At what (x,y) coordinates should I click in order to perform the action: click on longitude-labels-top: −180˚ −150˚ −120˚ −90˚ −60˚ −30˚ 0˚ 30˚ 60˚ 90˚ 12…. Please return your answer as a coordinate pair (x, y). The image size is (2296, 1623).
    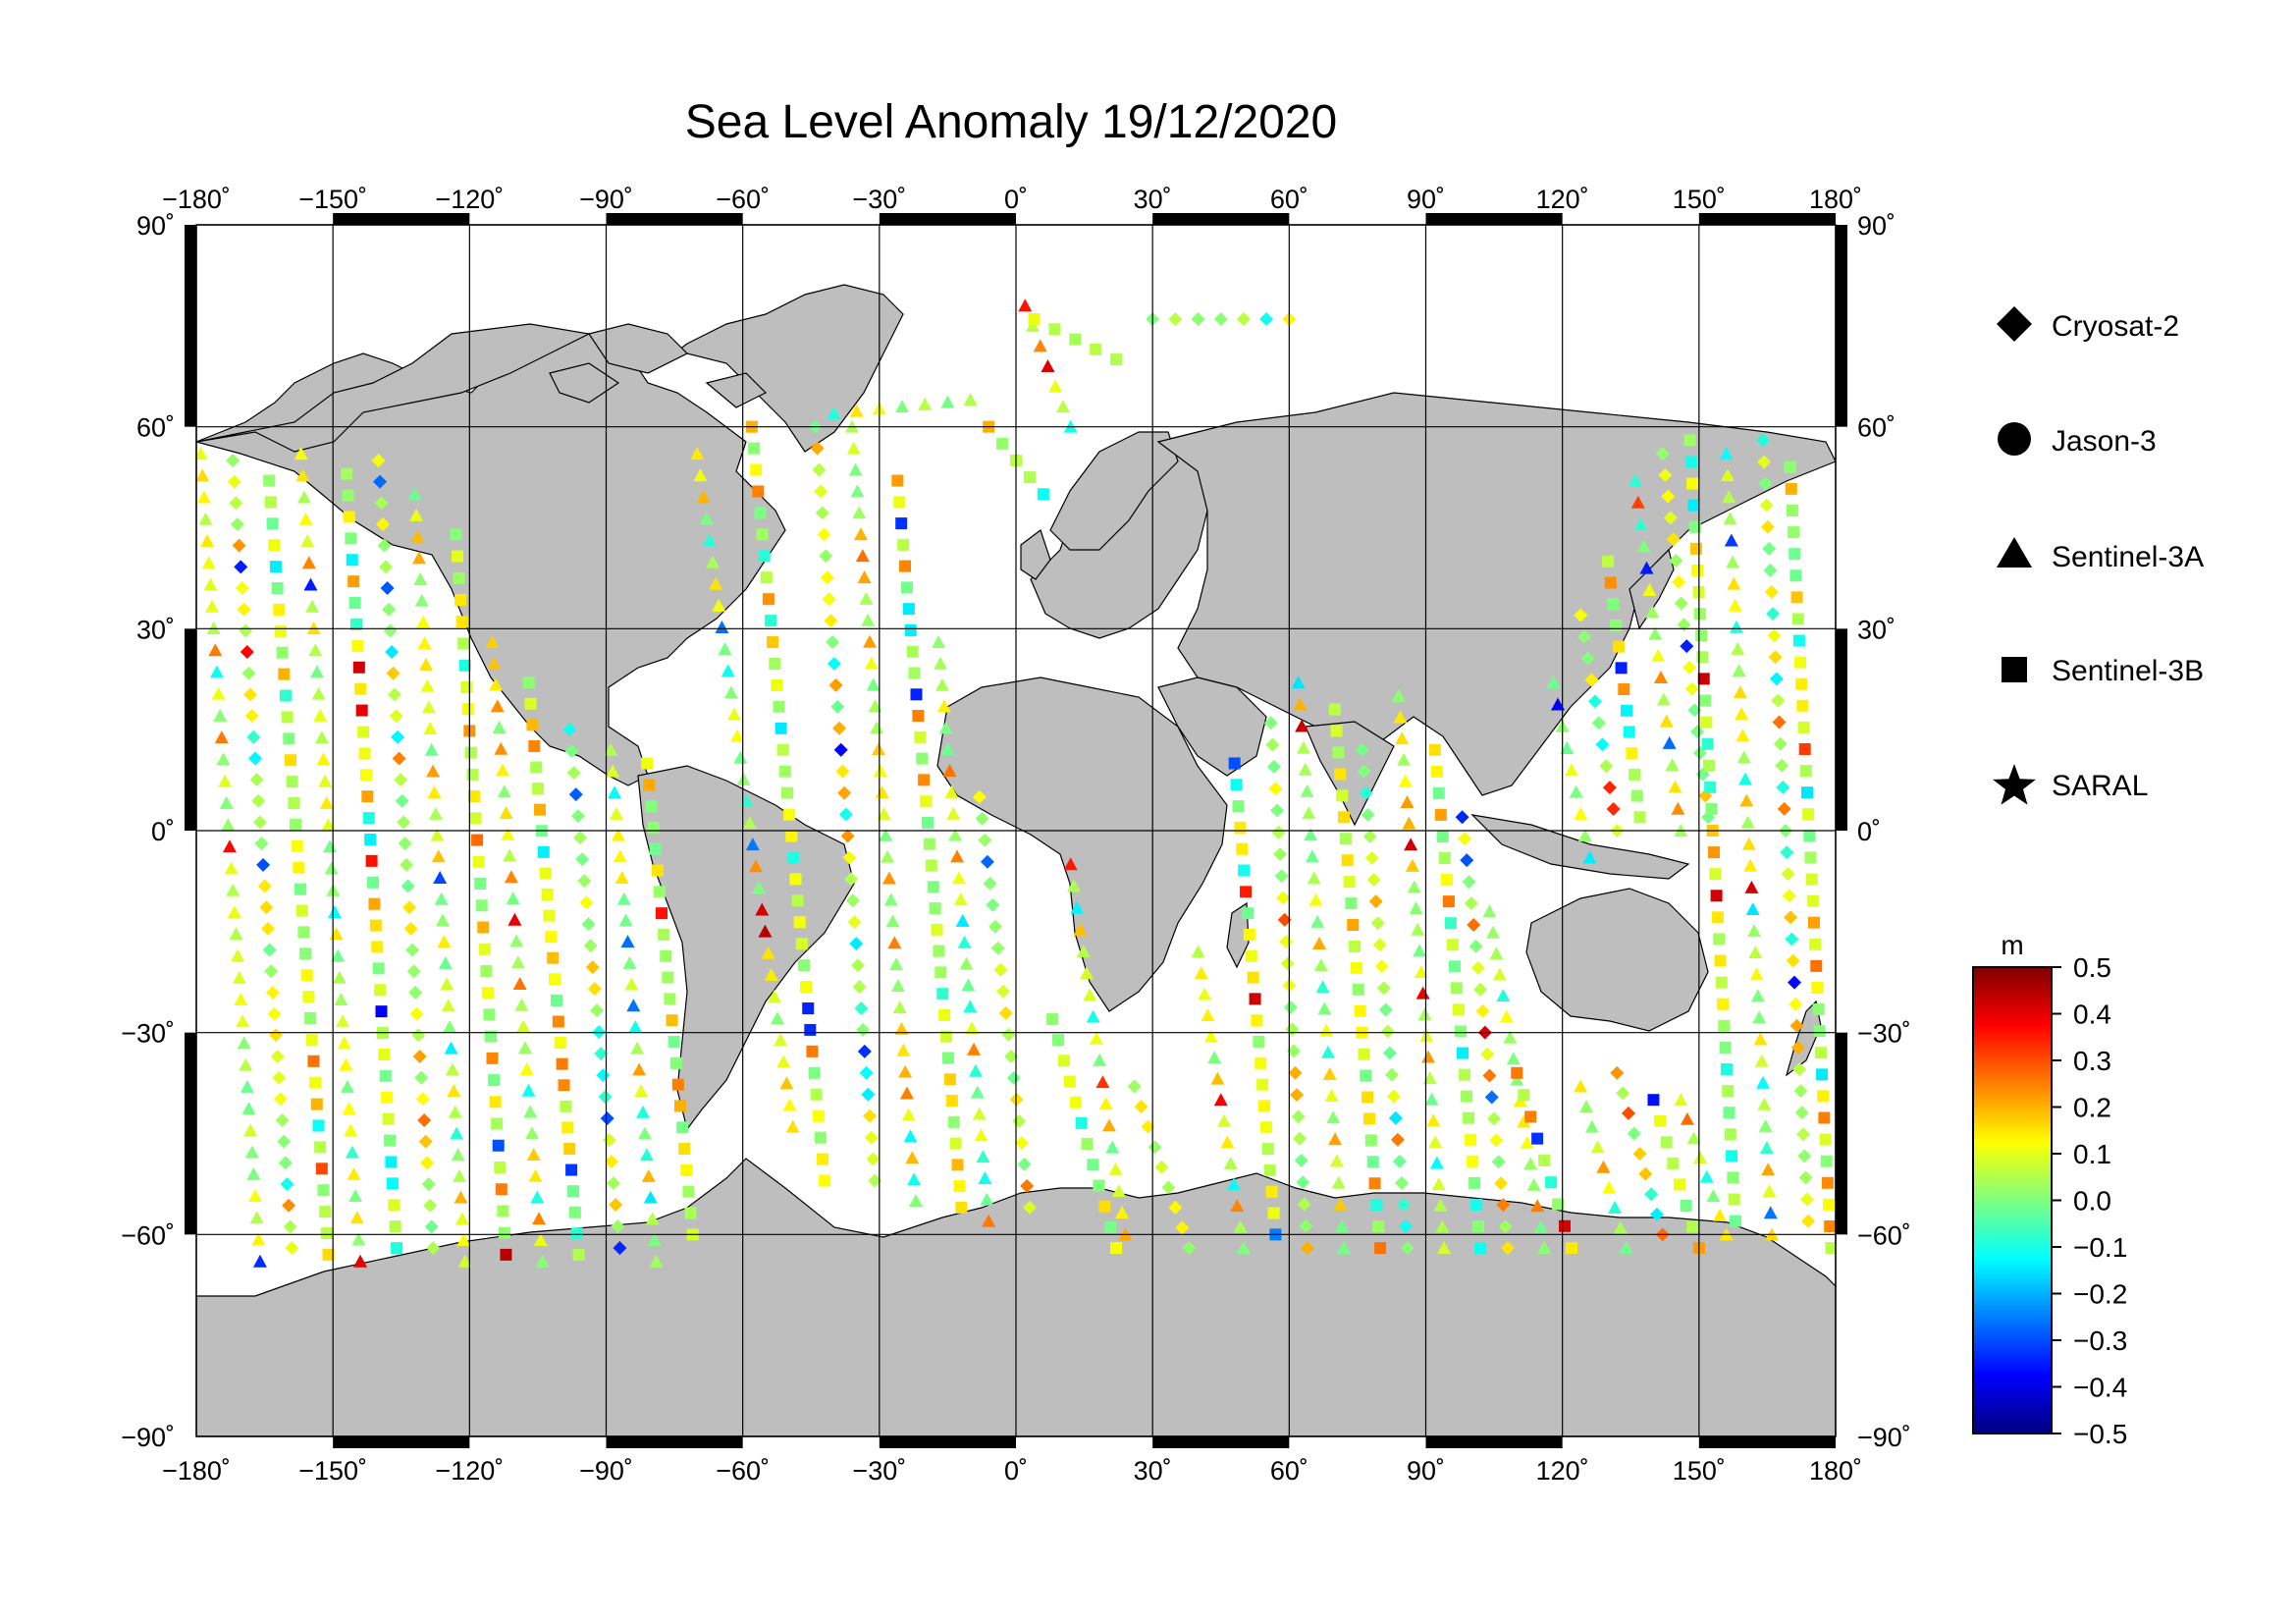
    Looking at the image, I should click on (1012, 200).